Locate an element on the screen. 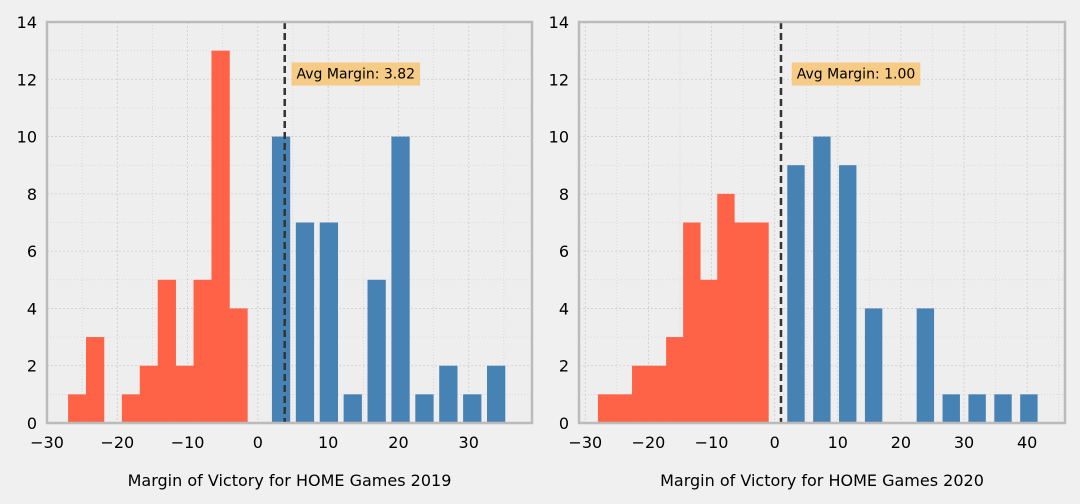 This screenshot has height=504, width=1080. average-annotation: Avg Margin: 1.00 is located at coordinates (856, 75).